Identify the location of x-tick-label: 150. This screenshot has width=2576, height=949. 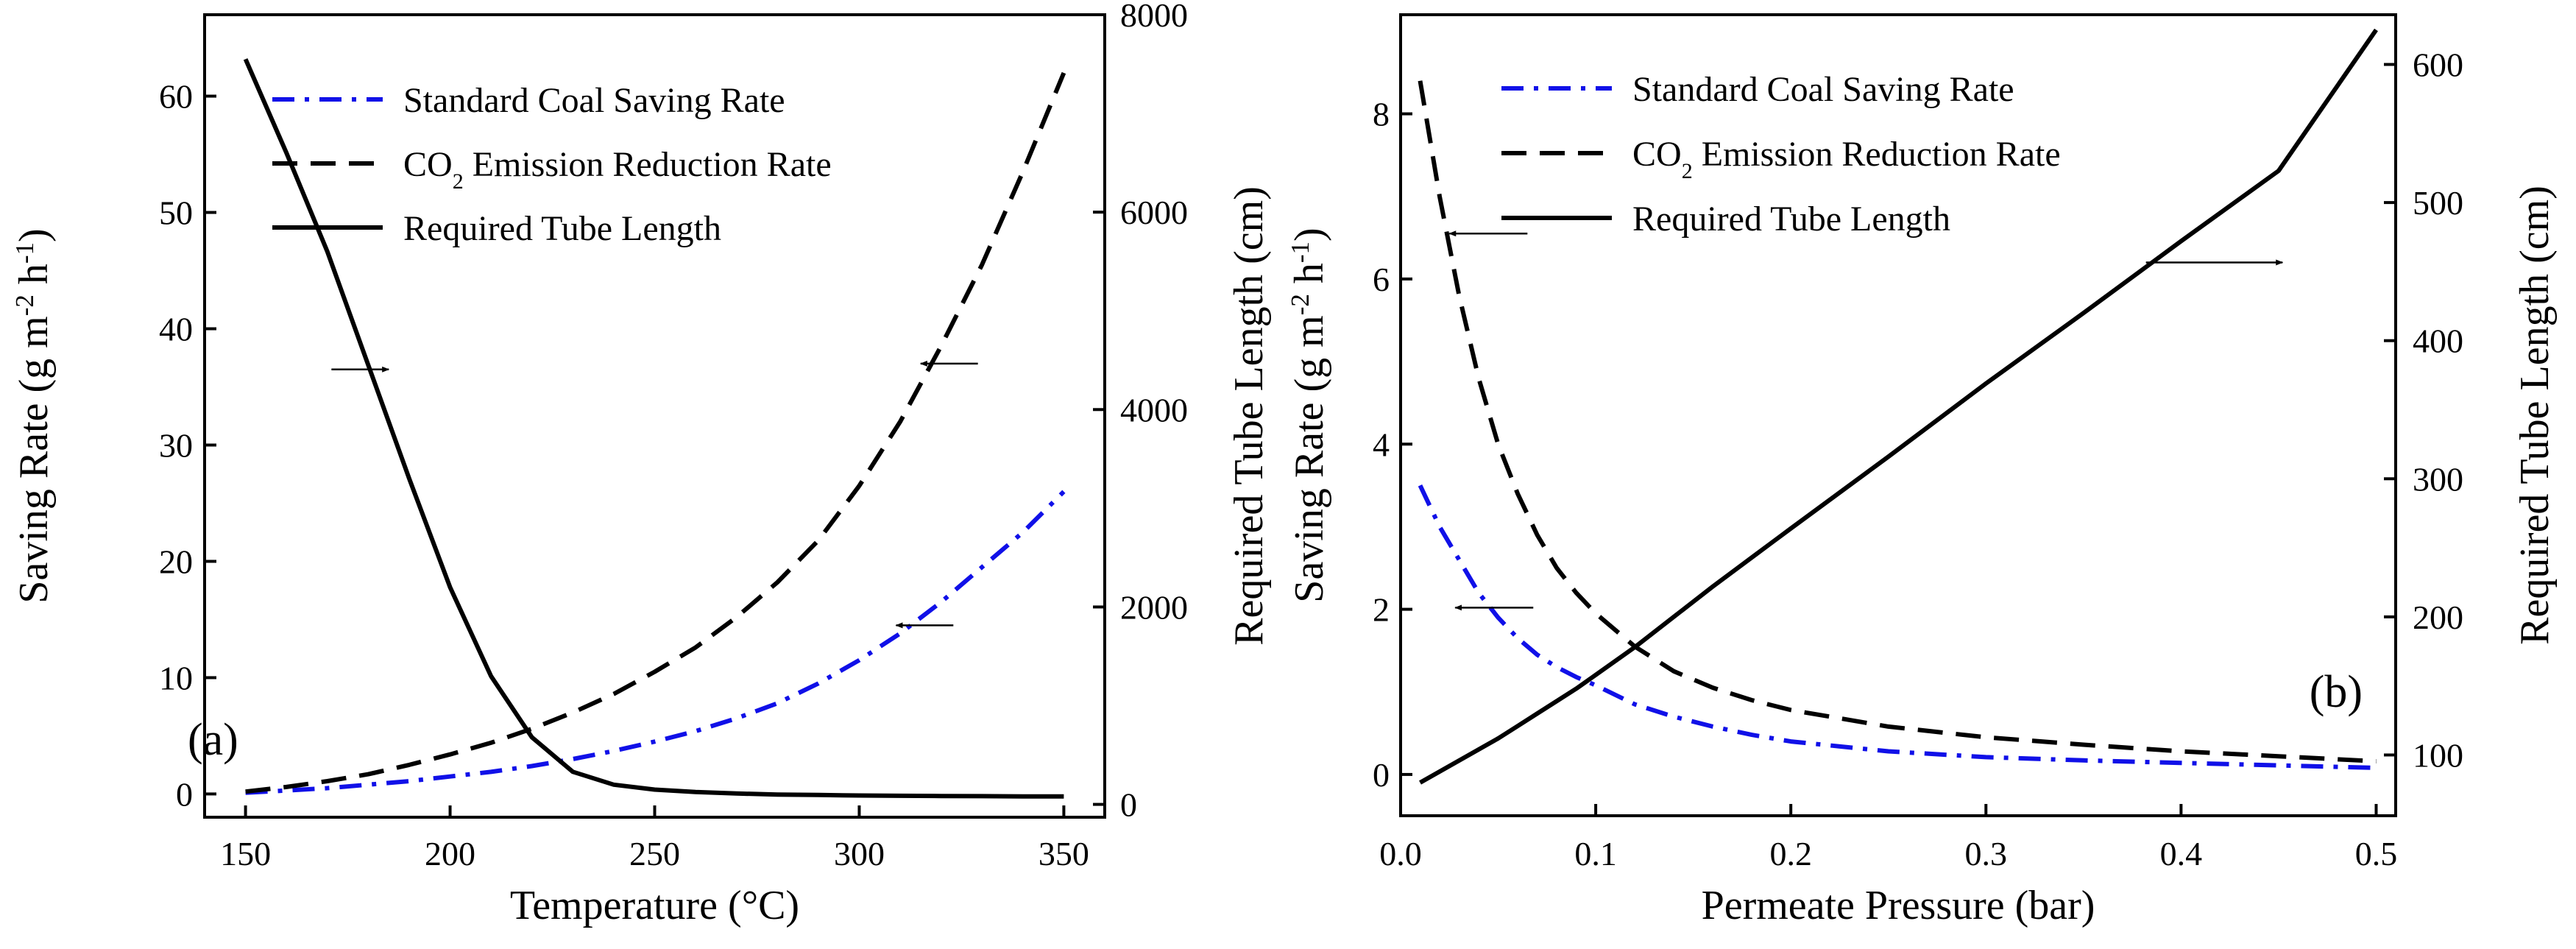
(246, 853).